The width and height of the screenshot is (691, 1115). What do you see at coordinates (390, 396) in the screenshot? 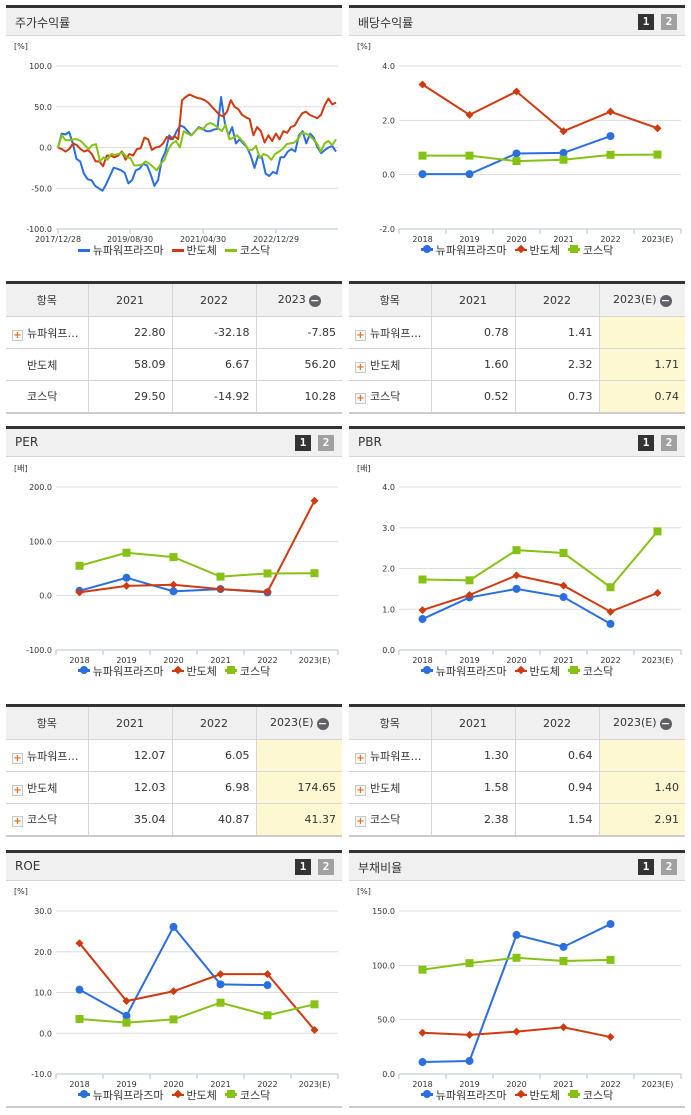
I see `row-label: + 코스닥` at bounding box center [390, 396].